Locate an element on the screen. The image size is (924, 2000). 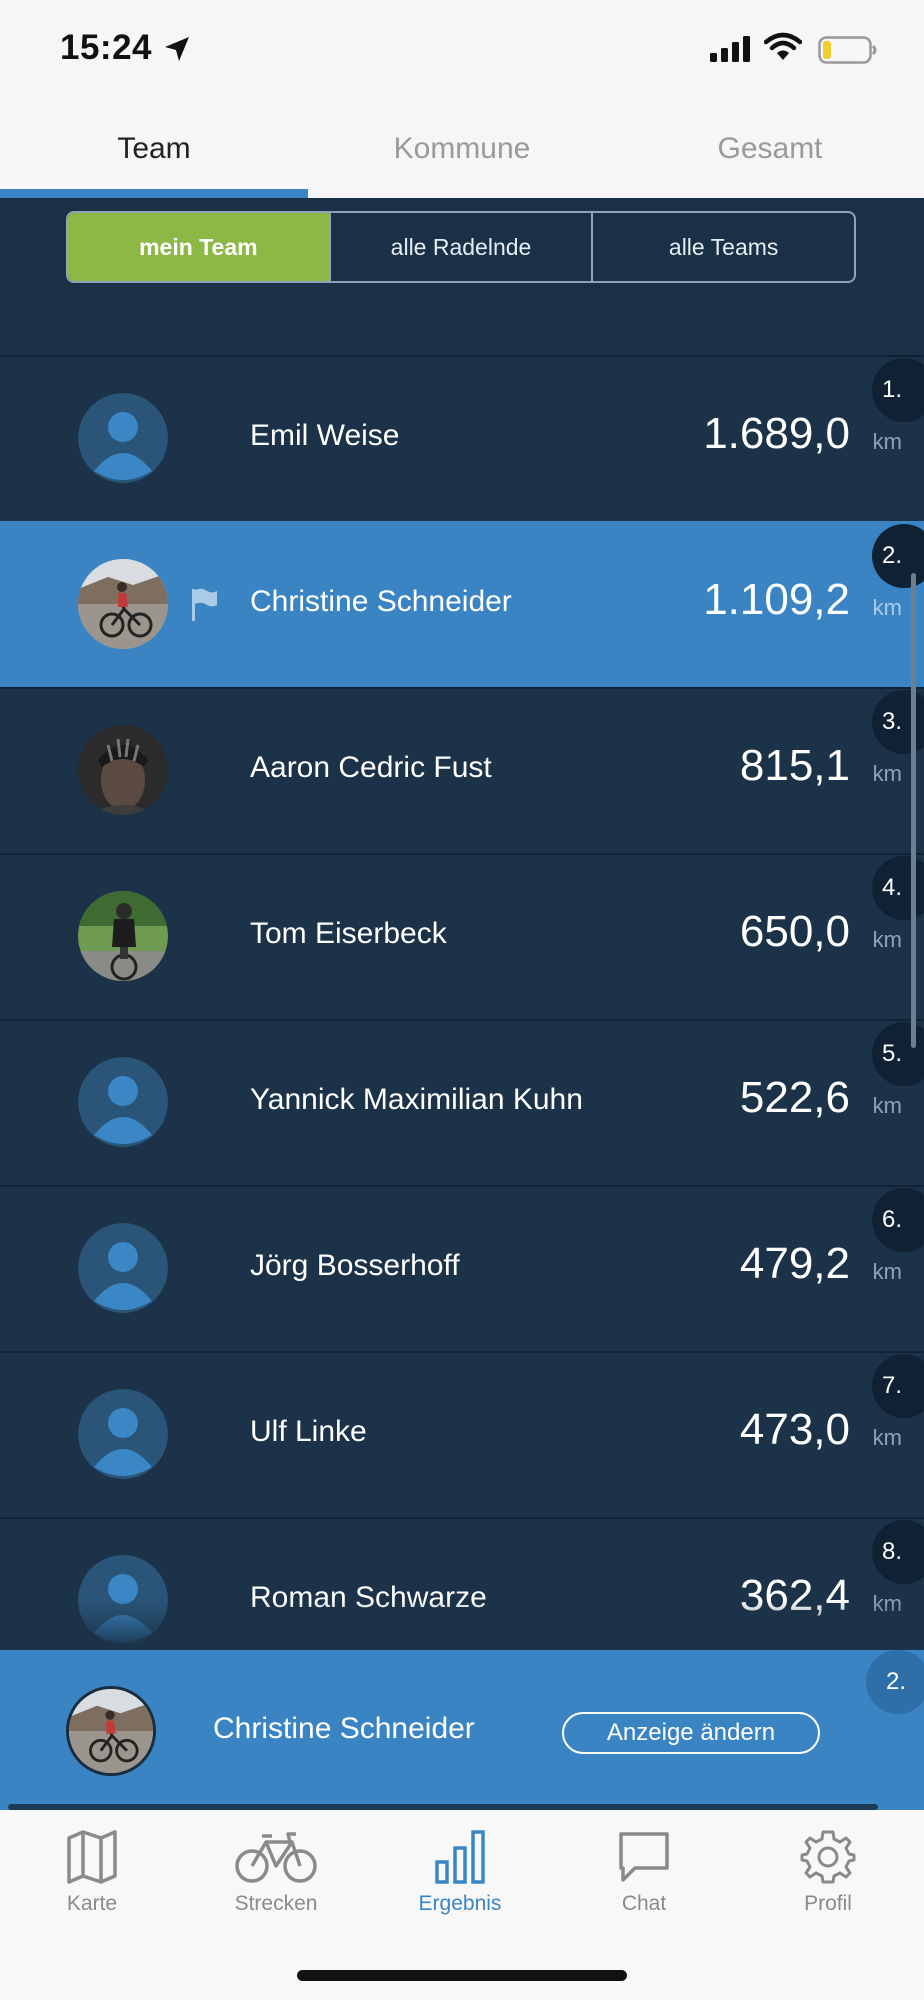
my-rank-badge: 2. is located at coordinates (895, 1682).